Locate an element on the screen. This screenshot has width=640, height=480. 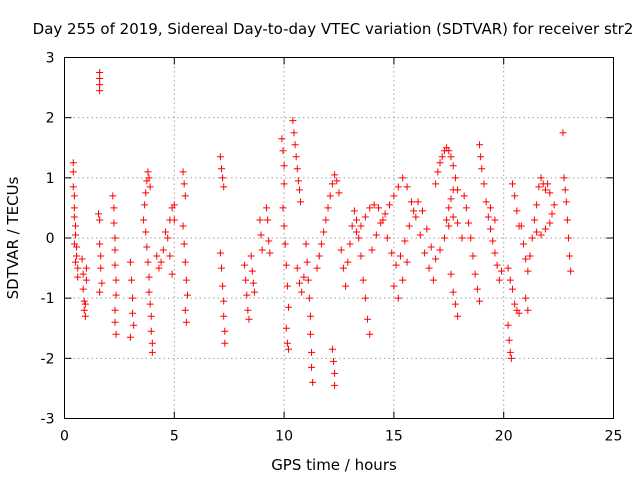
y-tick-label: -1 is located at coordinates (48, 299).